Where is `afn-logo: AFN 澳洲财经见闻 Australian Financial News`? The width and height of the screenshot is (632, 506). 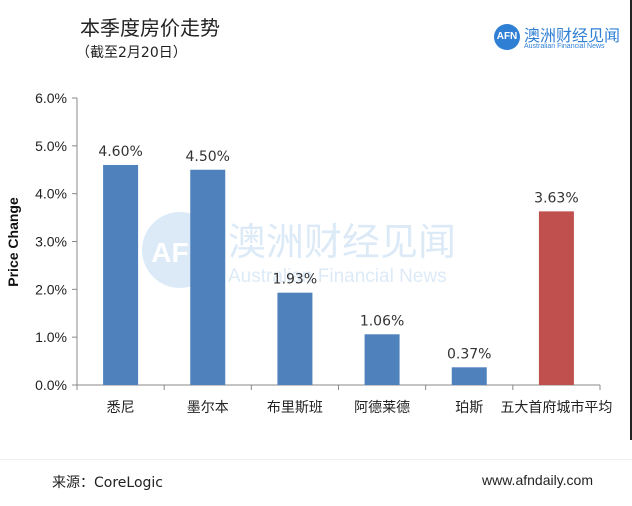
afn-logo: AFN 澳洲财经见闻 Australian Financial News is located at coordinates (559, 39).